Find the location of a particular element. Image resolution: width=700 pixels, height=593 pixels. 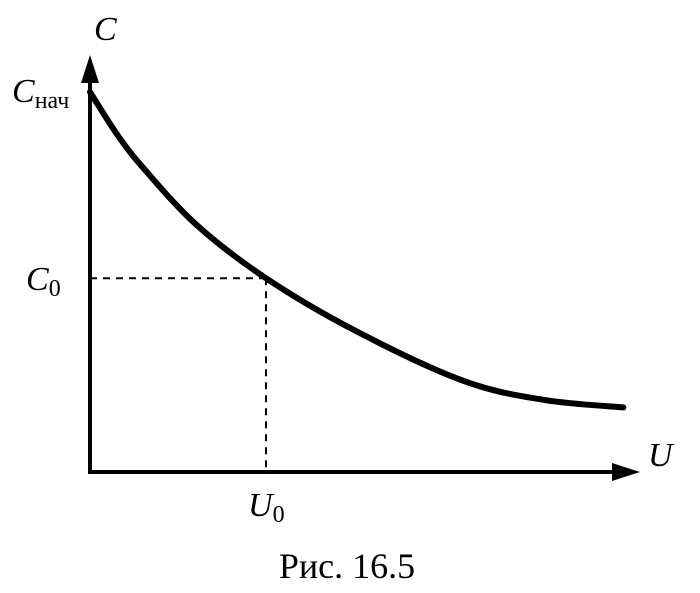

x-tick-label-u0-sub: 0 is located at coordinates (279, 515).